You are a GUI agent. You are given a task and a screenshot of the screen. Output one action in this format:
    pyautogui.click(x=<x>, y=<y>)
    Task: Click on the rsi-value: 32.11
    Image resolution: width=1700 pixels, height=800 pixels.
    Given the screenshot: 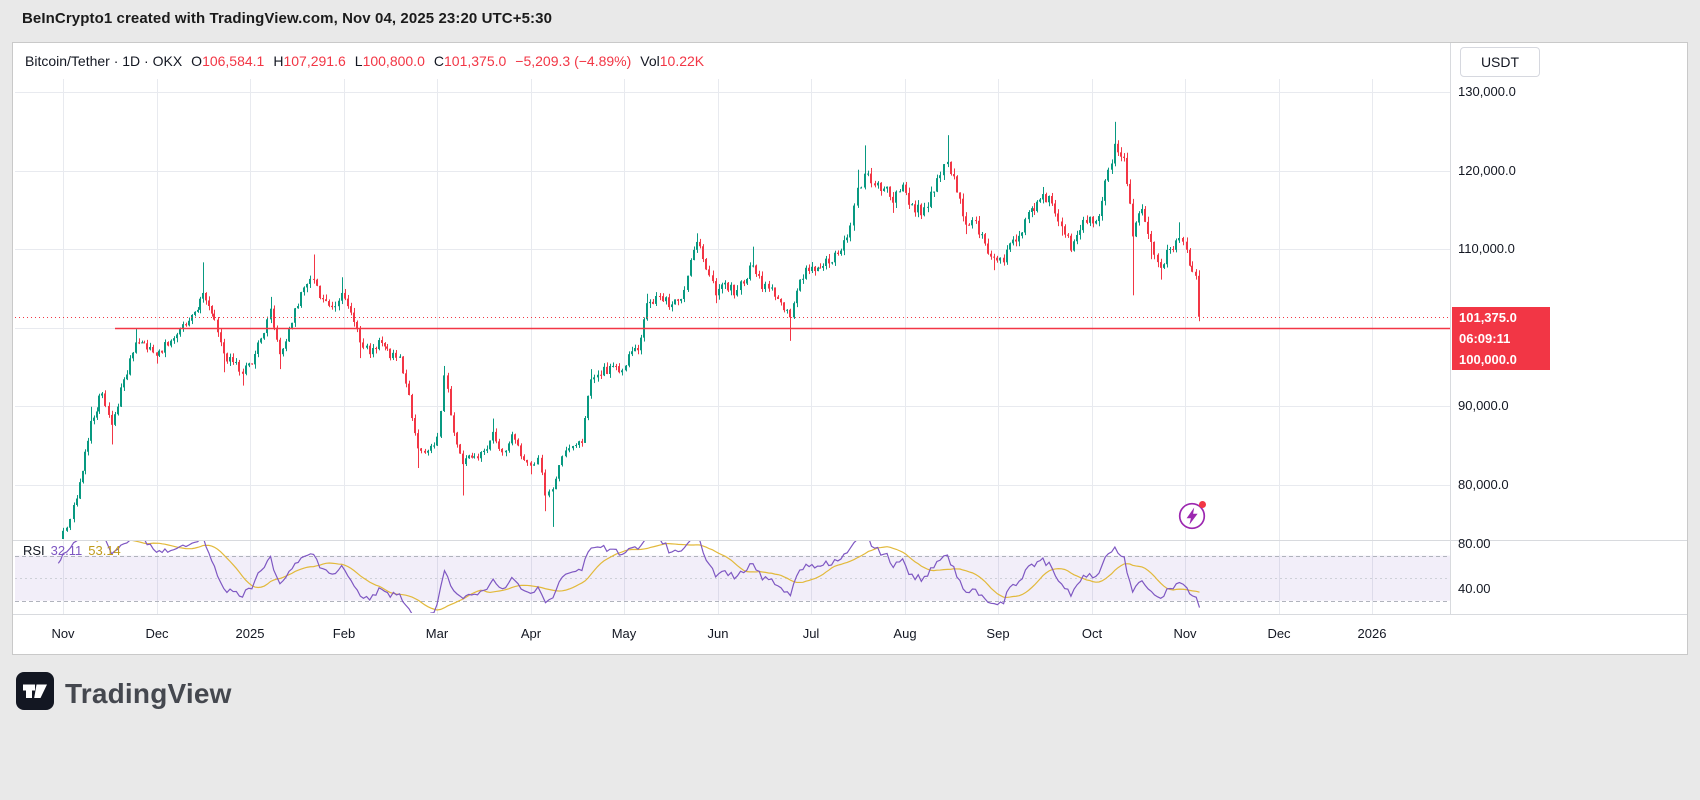 What is the action you would take?
    pyautogui.click(x=66, y=550)
    